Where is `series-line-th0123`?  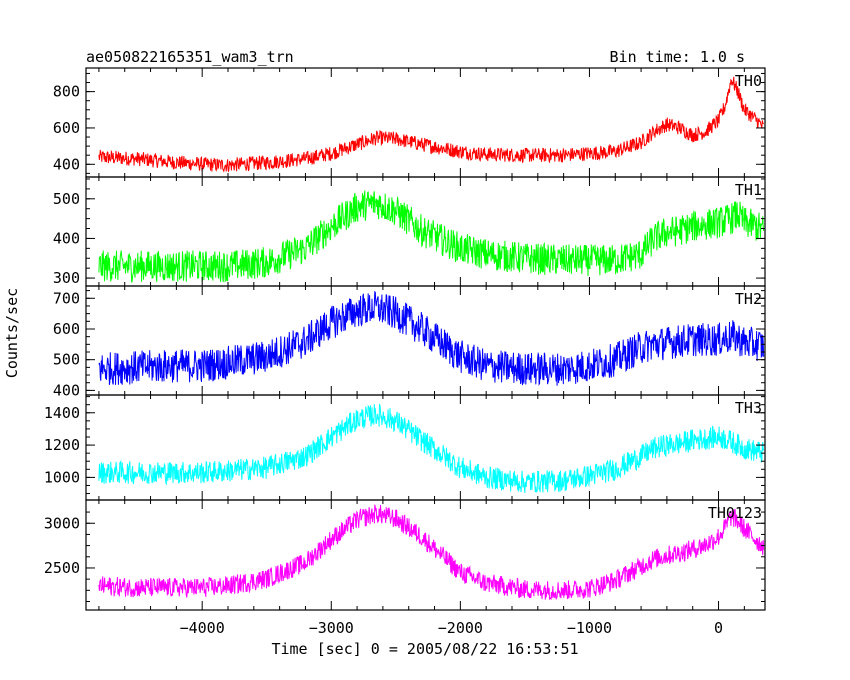
series-line-th0123 is located at coordinates (431, 552).